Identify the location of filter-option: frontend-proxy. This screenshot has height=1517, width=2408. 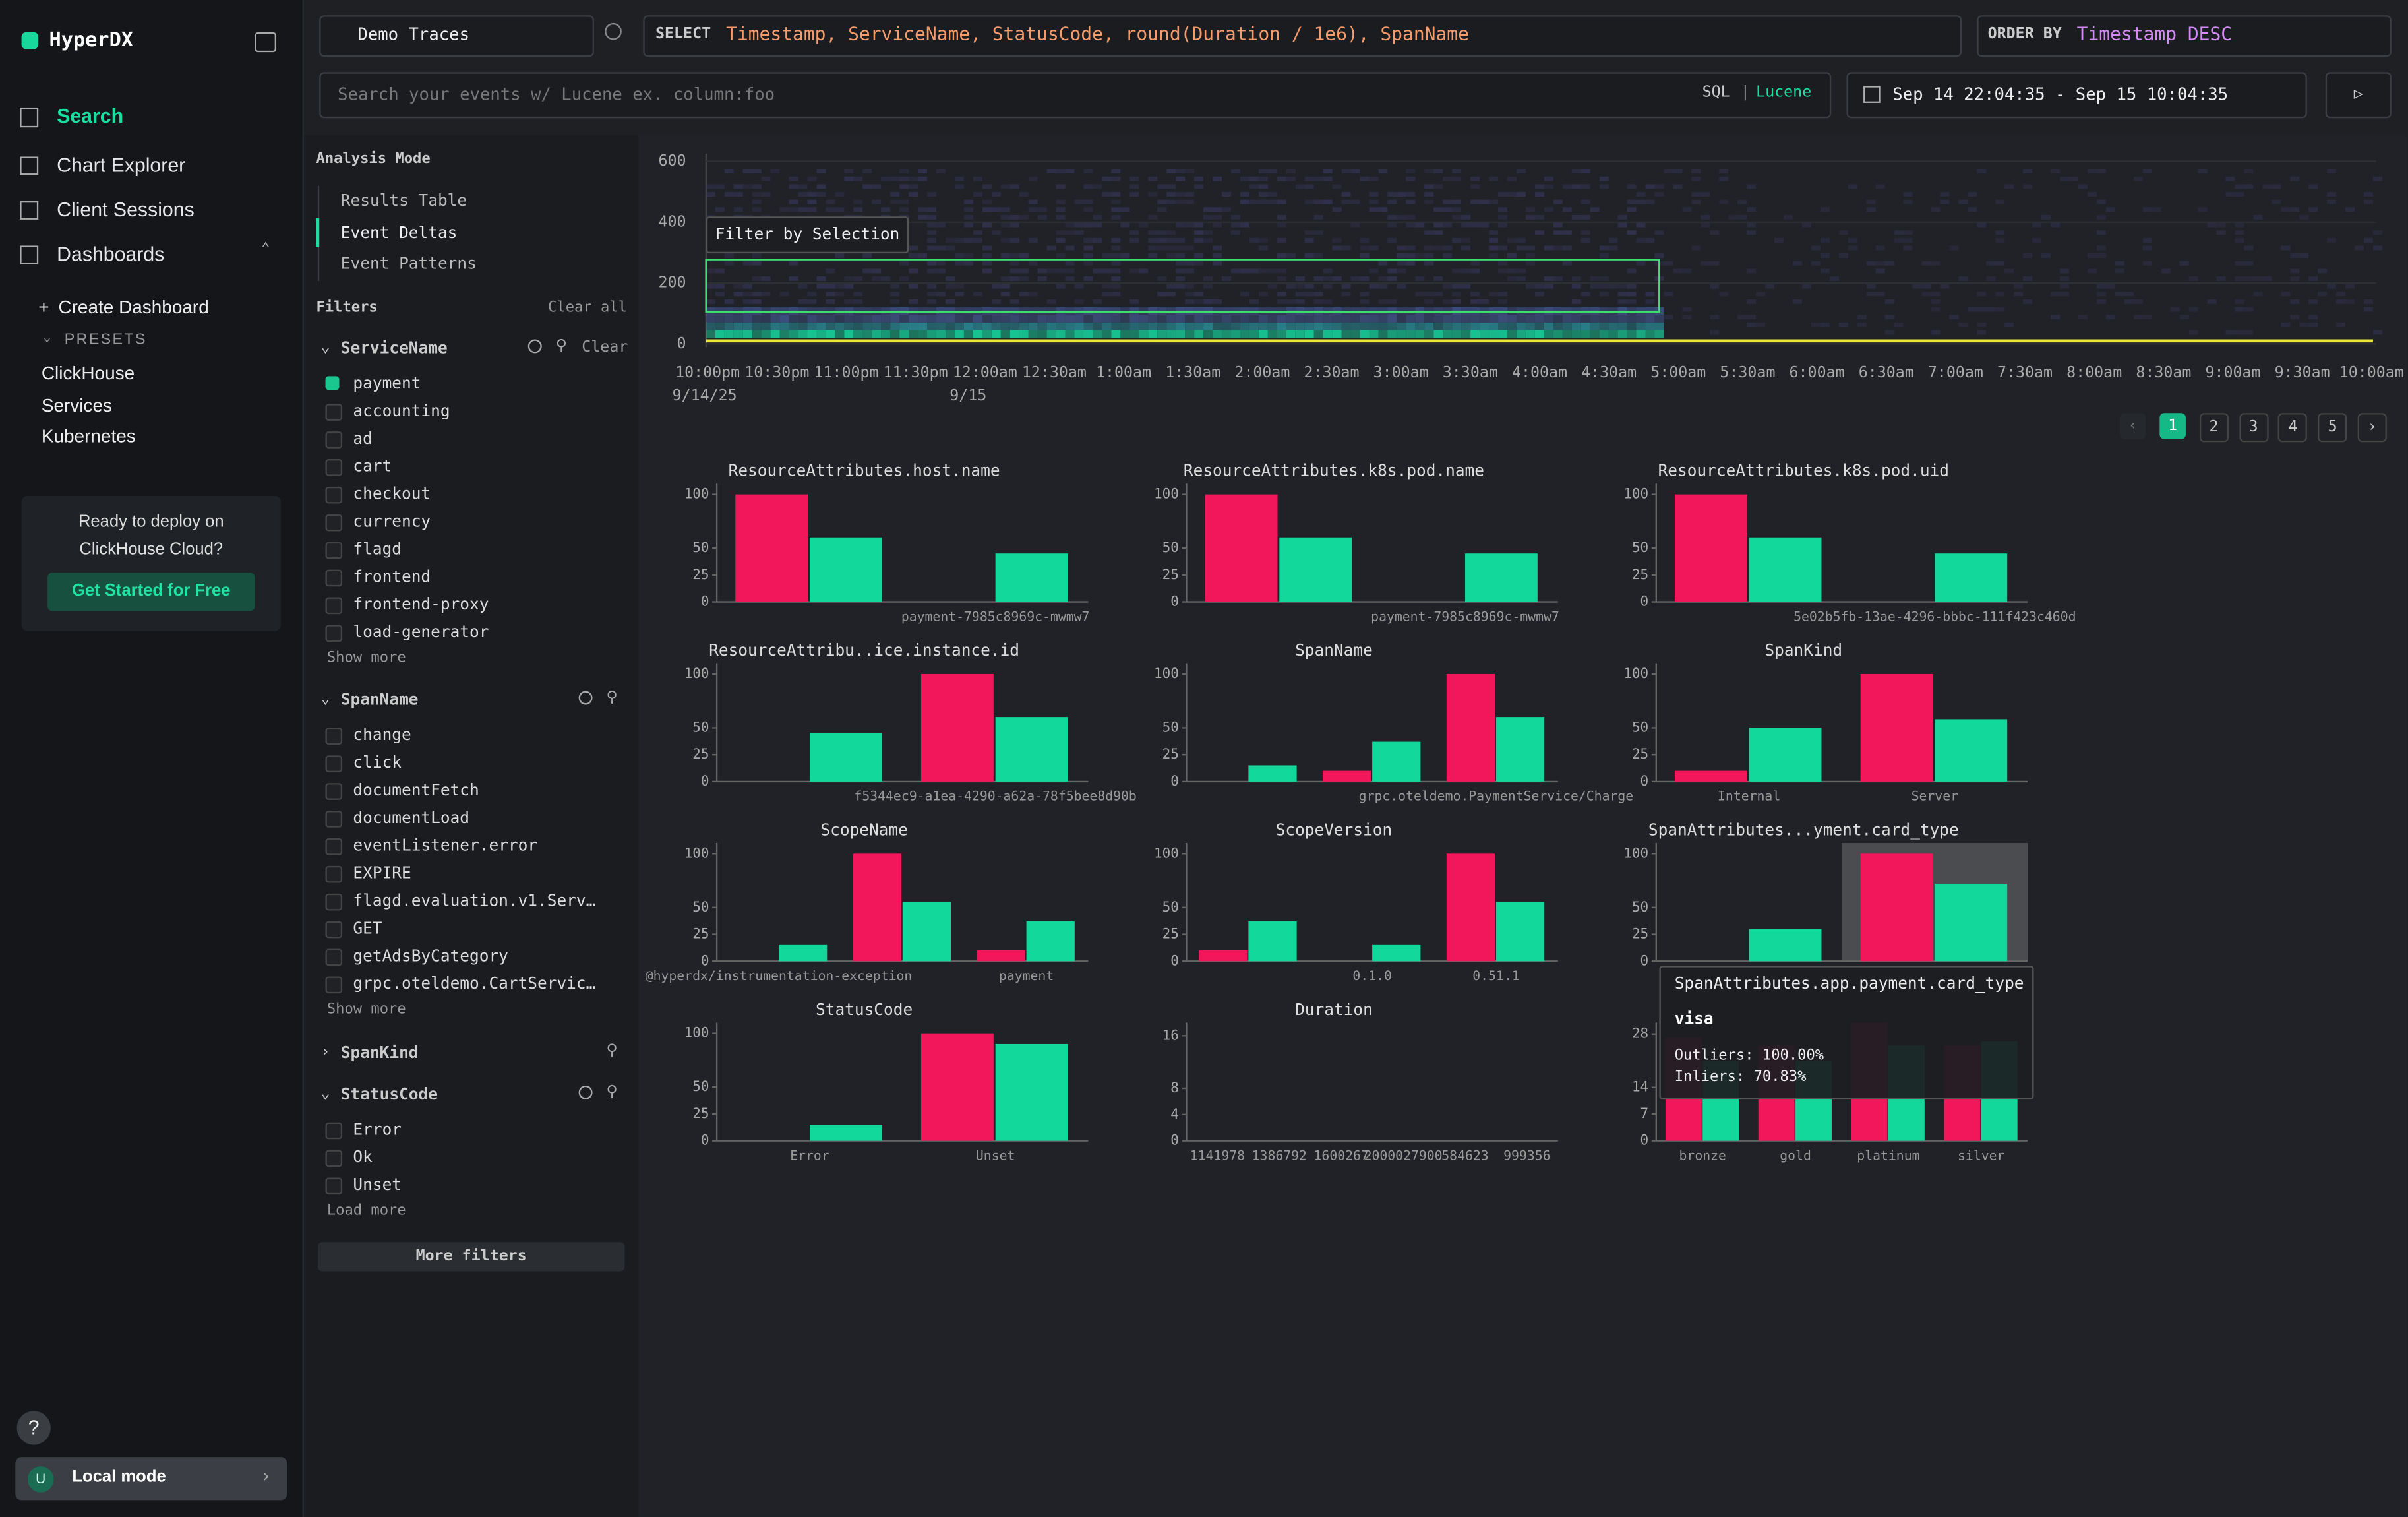
(421, 604).